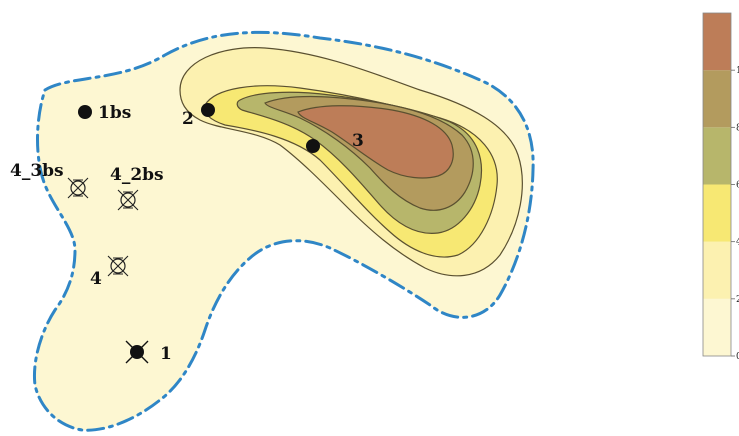 The image size is (739, 436). I want to click on well-1bs: 1bs, so click(104, 113).